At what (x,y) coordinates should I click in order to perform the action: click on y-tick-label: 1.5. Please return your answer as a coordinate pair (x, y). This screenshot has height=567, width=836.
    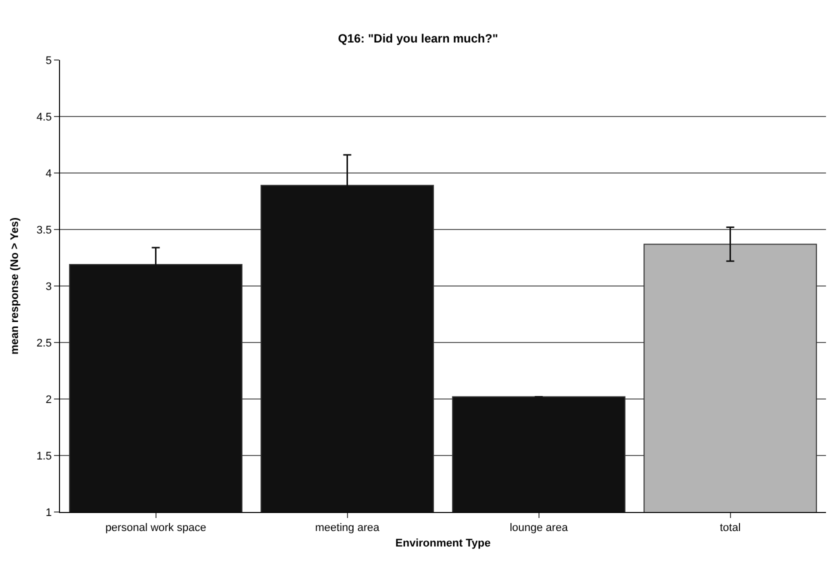
    Looking at the image, I should click on (44, 456).